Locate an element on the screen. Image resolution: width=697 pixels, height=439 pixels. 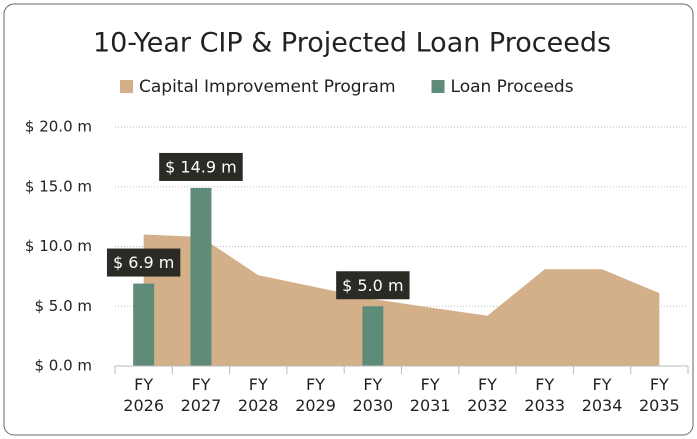
legend-label: Capital Improvement Program is located at coordinates (267, 87).